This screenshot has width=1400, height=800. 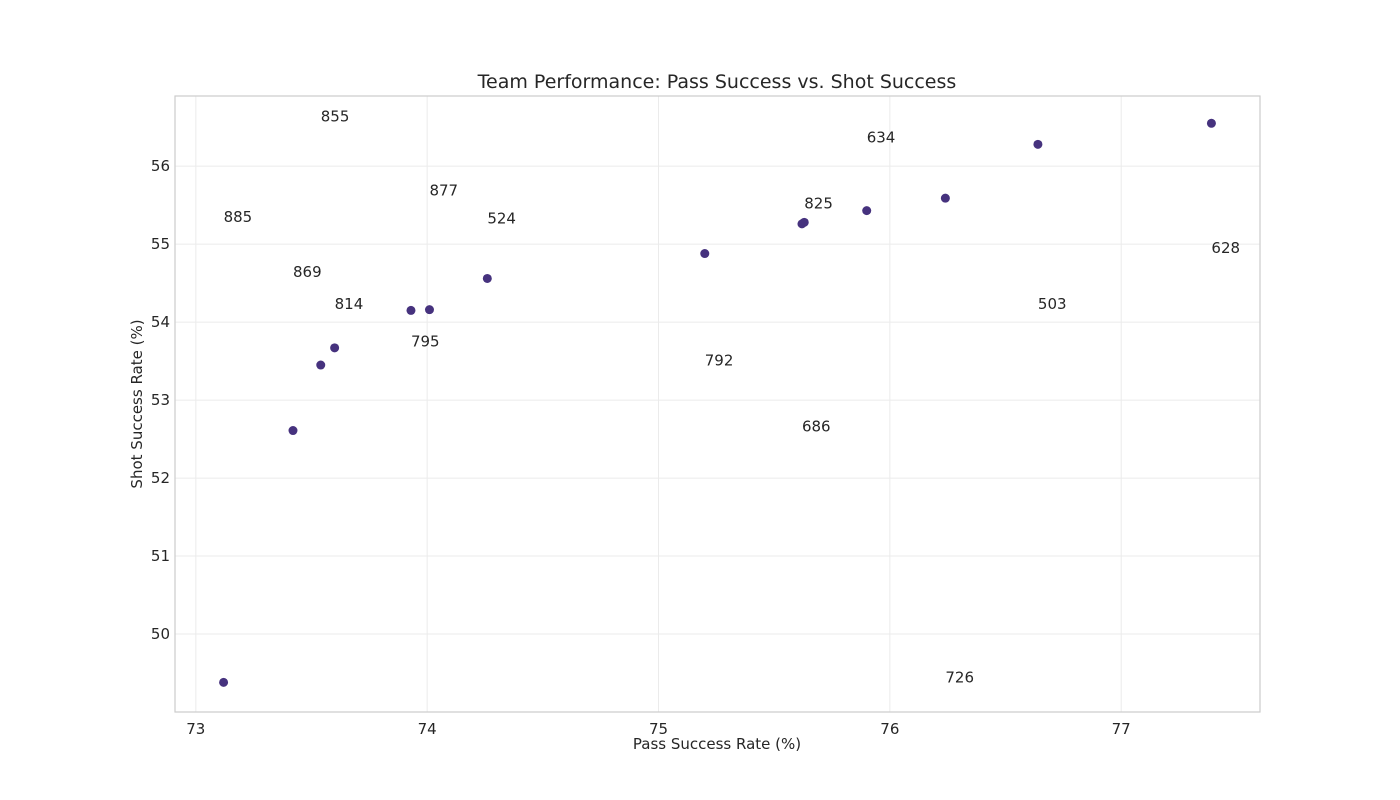 I want to click on y-tick-labels: 50 51 52 53 54 55 56, so click(x=160, y=400).